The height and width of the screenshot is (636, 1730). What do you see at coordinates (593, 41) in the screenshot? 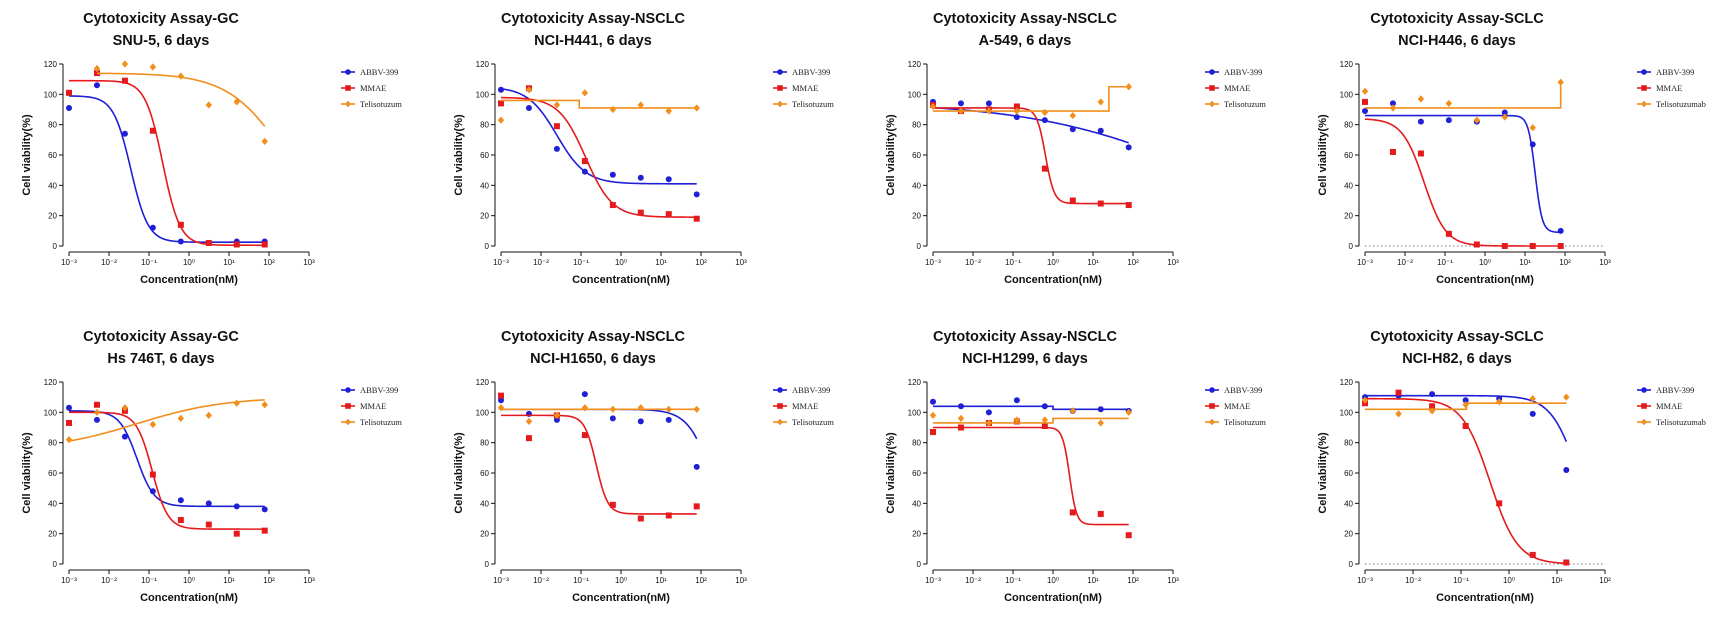
I see `chart-subtitle: NCI-H441, 6 days` at bounding box center [593, 41].